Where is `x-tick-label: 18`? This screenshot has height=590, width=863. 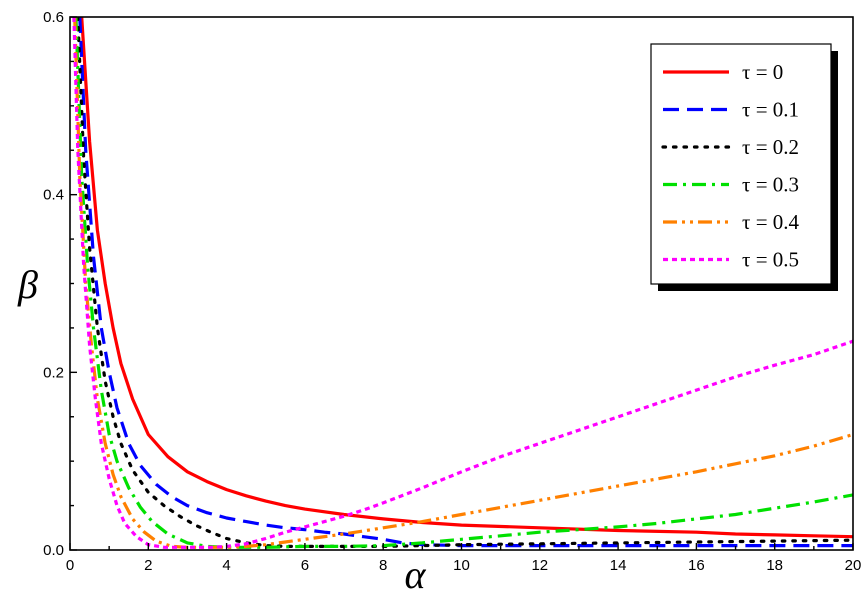 x-tick-label: 18 is located at coordinates (774, 565).